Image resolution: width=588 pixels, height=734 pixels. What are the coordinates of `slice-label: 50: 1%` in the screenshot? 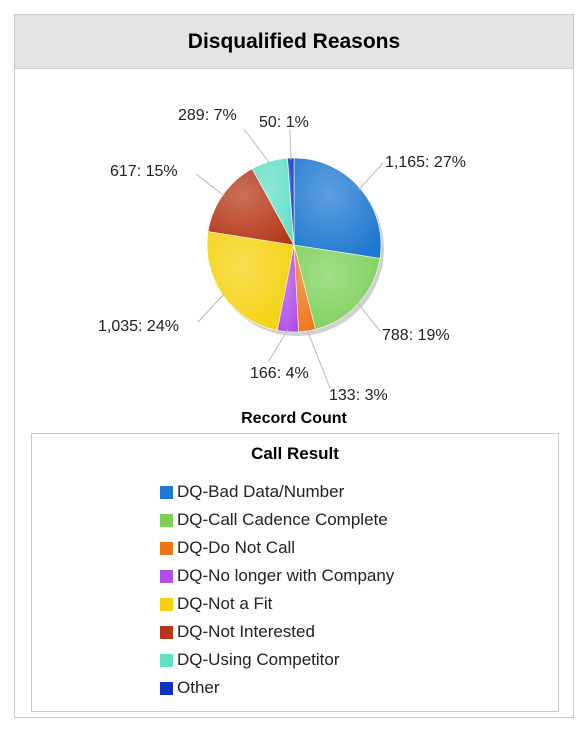 It's located at (284, 122).